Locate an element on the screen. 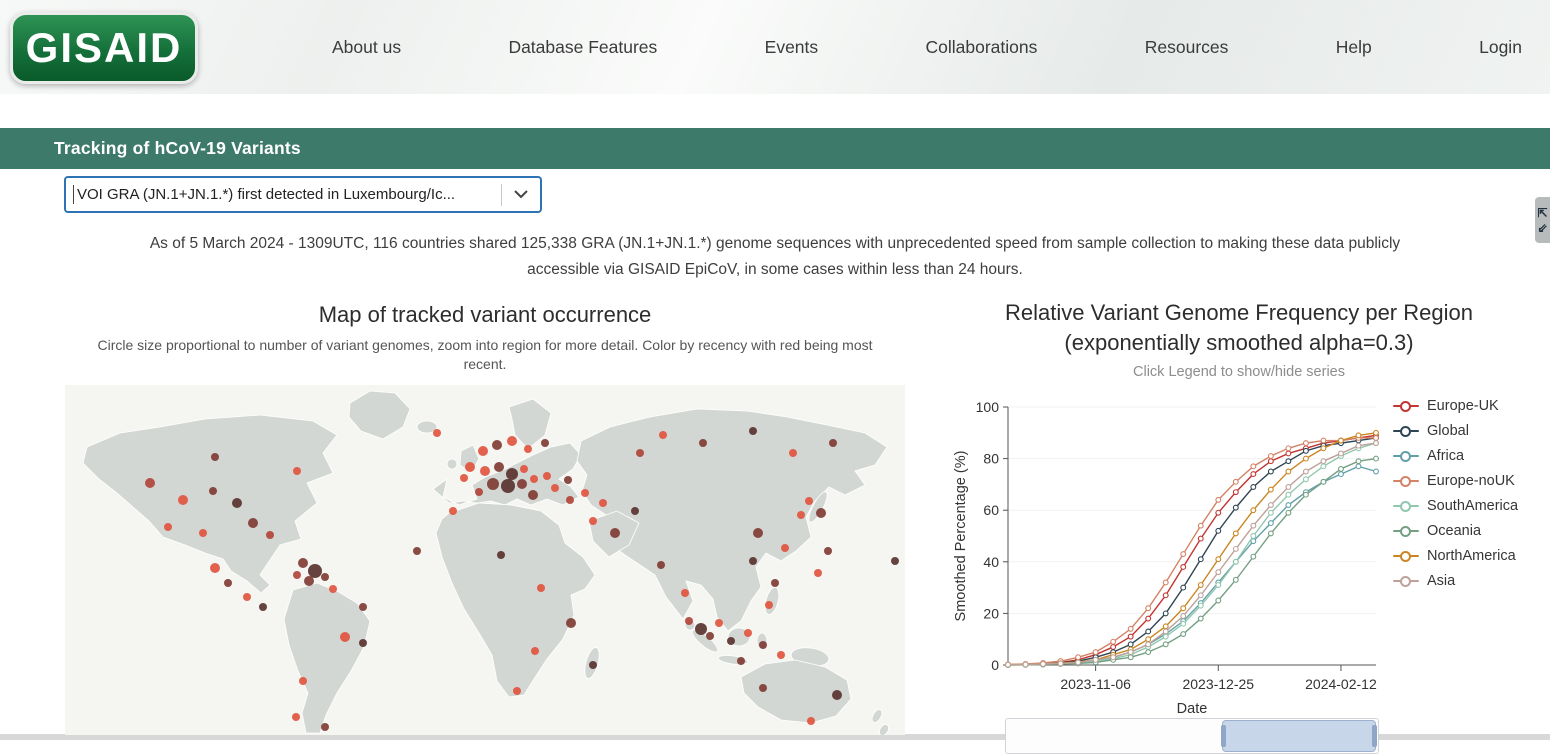 This screenshot has height=754, width=1550. svg-text: 2024-02-12 is located at coordinates (1341, 684).